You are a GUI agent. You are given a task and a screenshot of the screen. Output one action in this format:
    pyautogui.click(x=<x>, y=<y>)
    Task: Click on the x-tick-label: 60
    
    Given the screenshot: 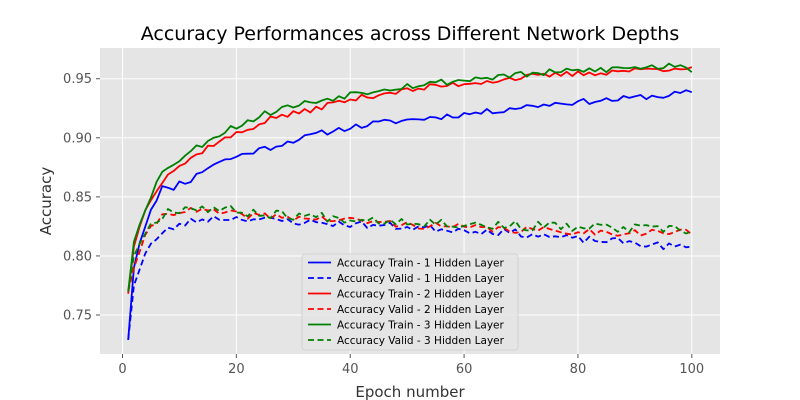 What is the action you would take?
    pyautogui.click(x=464, y=369)
    